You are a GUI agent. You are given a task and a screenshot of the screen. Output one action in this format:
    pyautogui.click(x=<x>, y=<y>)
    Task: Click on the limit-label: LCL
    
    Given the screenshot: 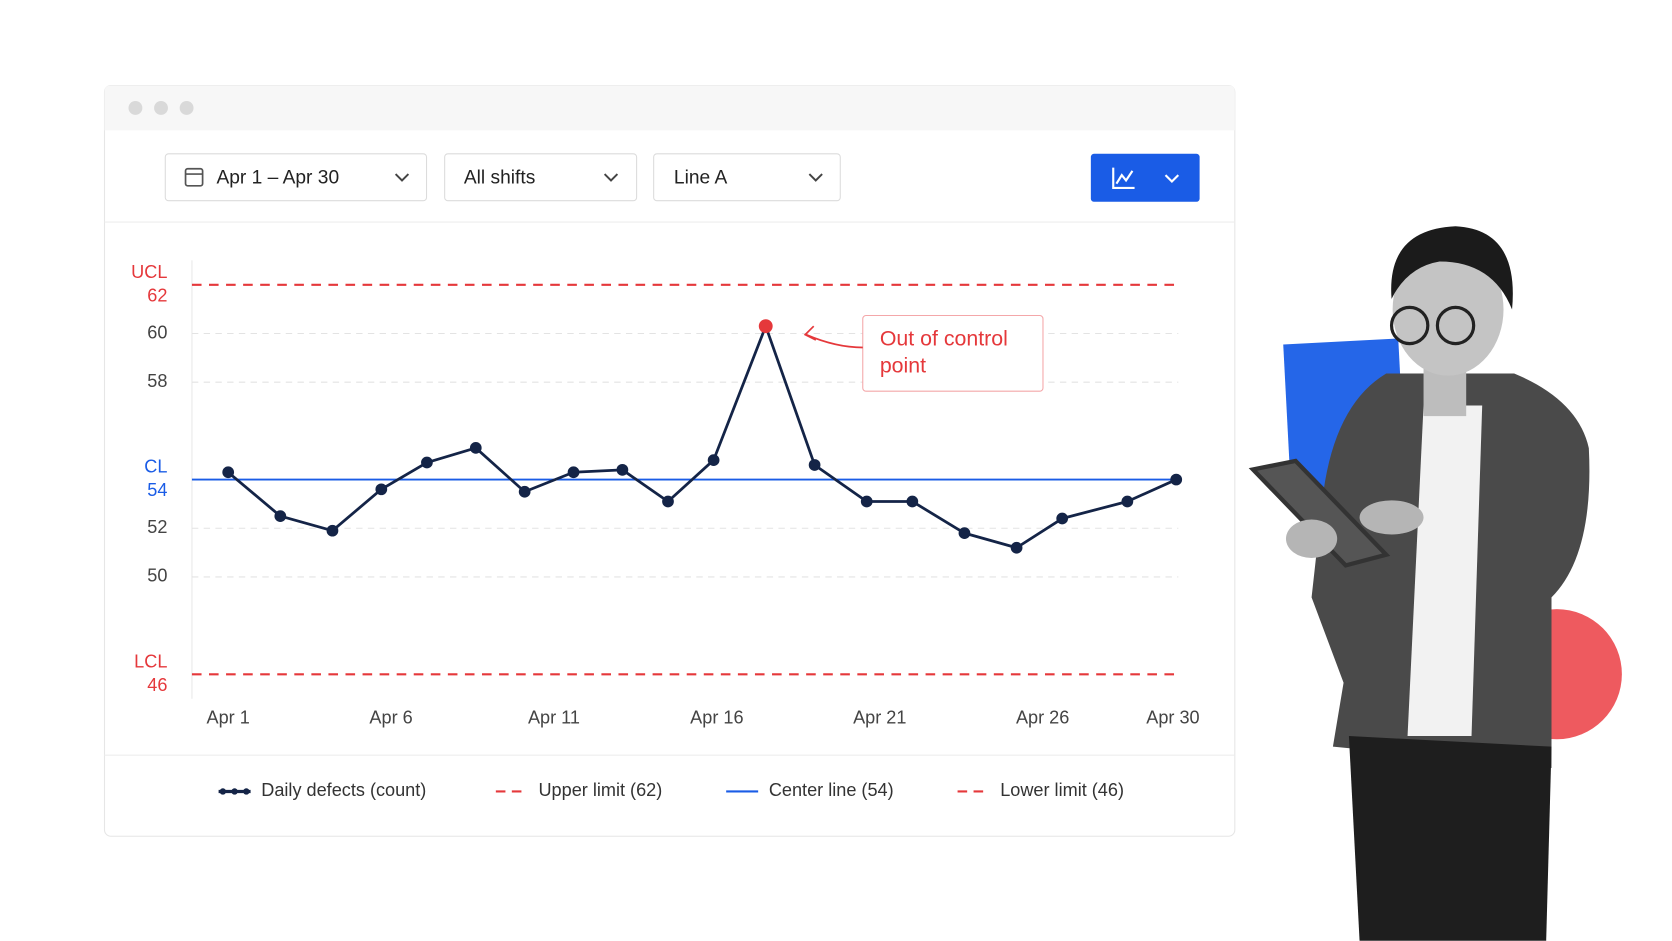 What is the action you would take?
    pyautogui.click(x=150, y=661)
    